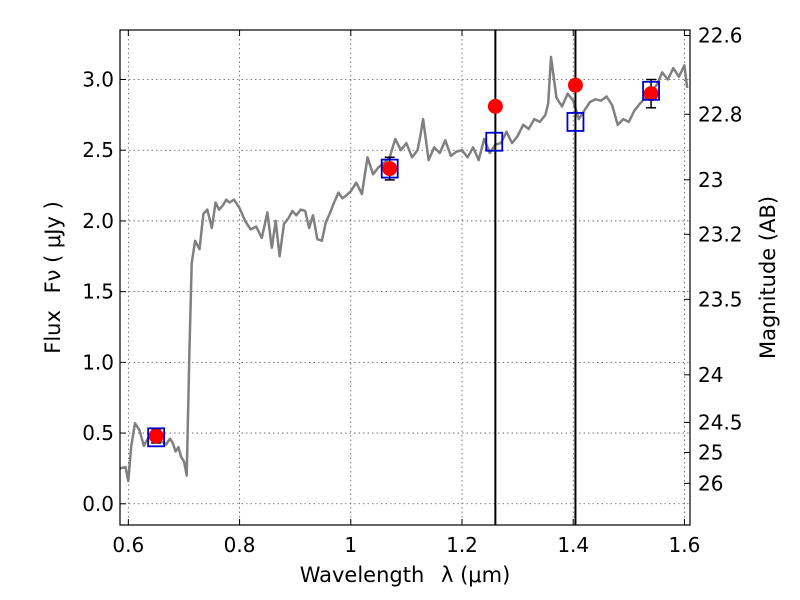  What do you see at coordinates (98, 221) in the screenshot?
I see `y-tick-label: 2.0` at bounding box center [98, 221].